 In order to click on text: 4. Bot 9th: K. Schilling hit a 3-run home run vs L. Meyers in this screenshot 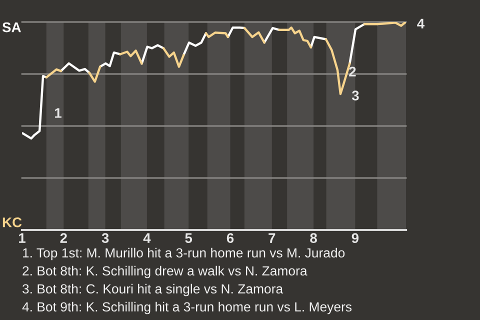, I will do `click(187, 308)`.